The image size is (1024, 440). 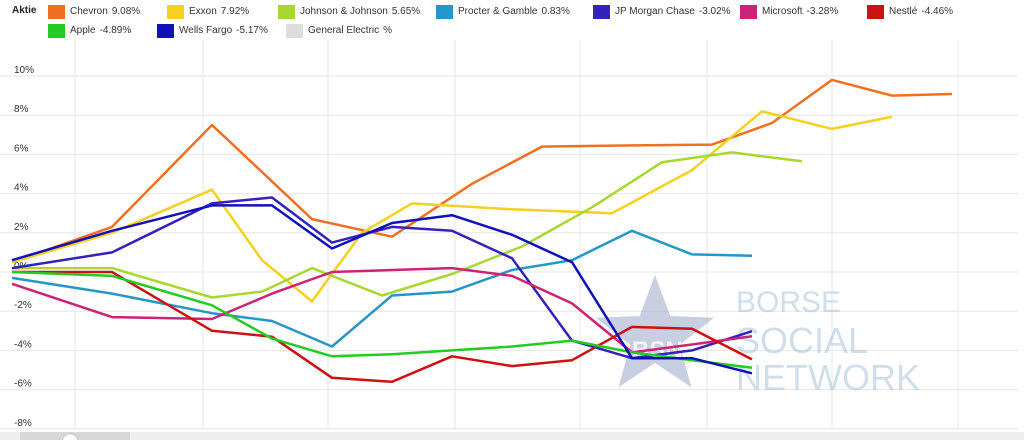 I want to click on legend-label: Procter & Gamble 0.83%, so click(x=514, y=11).